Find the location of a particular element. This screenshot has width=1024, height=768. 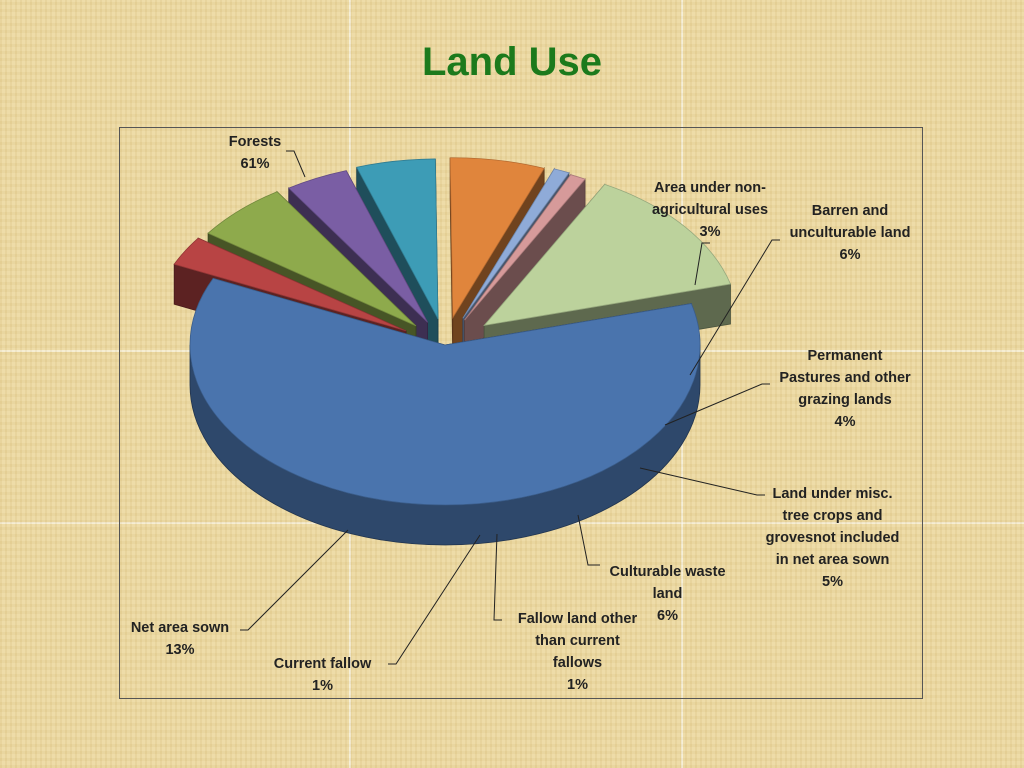

data-label-line: land is located at coordinates (667, 594).